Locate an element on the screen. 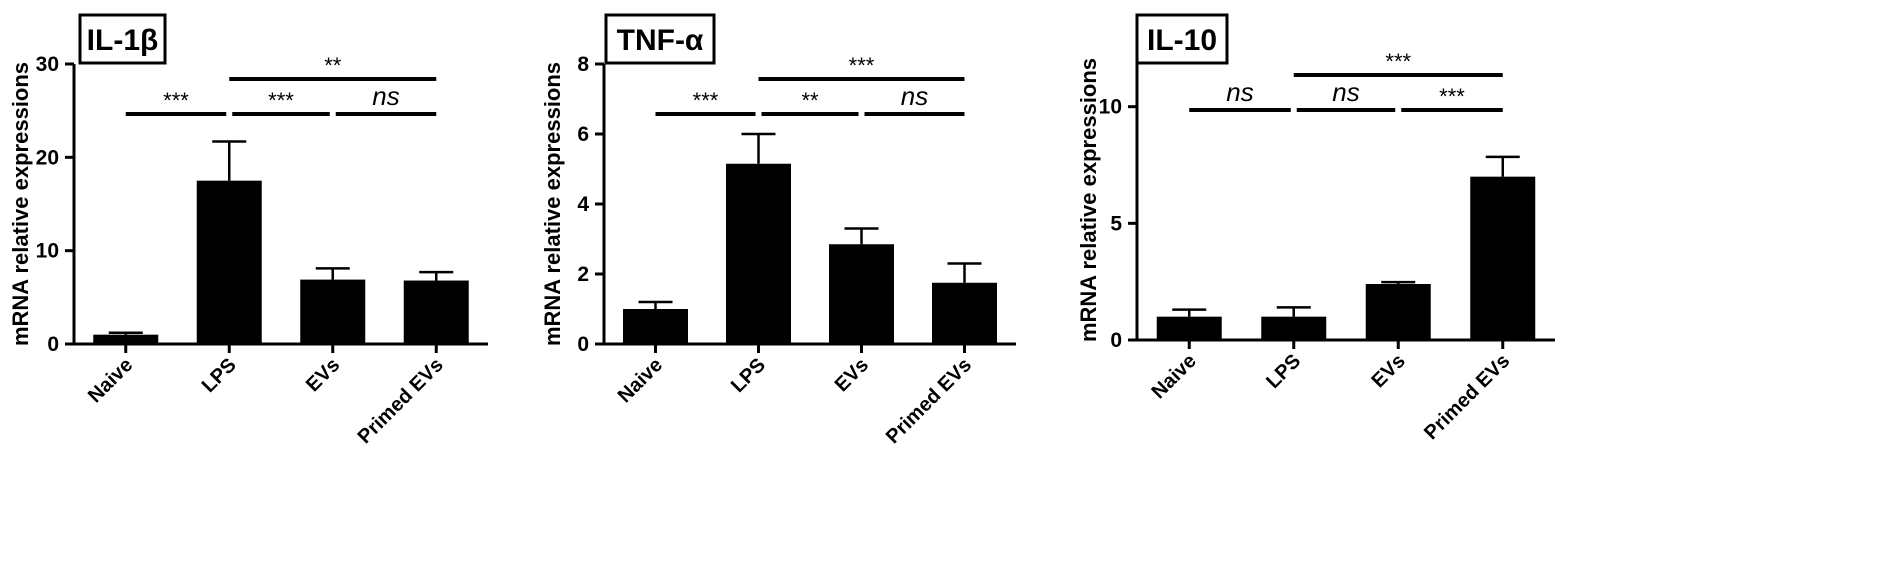 The width and height of the screenshot is (1902, 568). y-tick-label: 4 is located at coordinates (583, 204).